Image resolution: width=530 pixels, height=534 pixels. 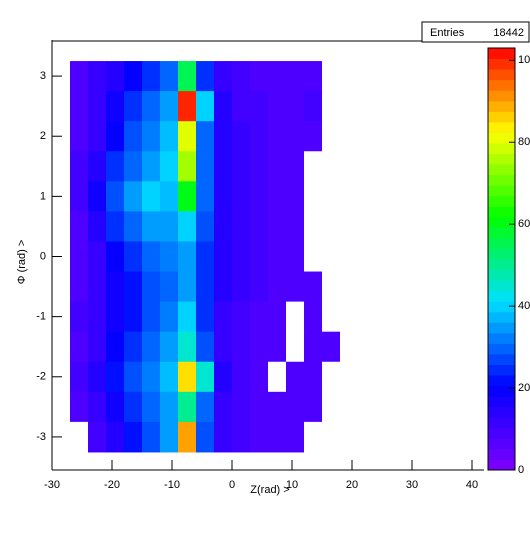 I want to click on x-axis-title: Z(rad) >, so click(x=269, y=490).